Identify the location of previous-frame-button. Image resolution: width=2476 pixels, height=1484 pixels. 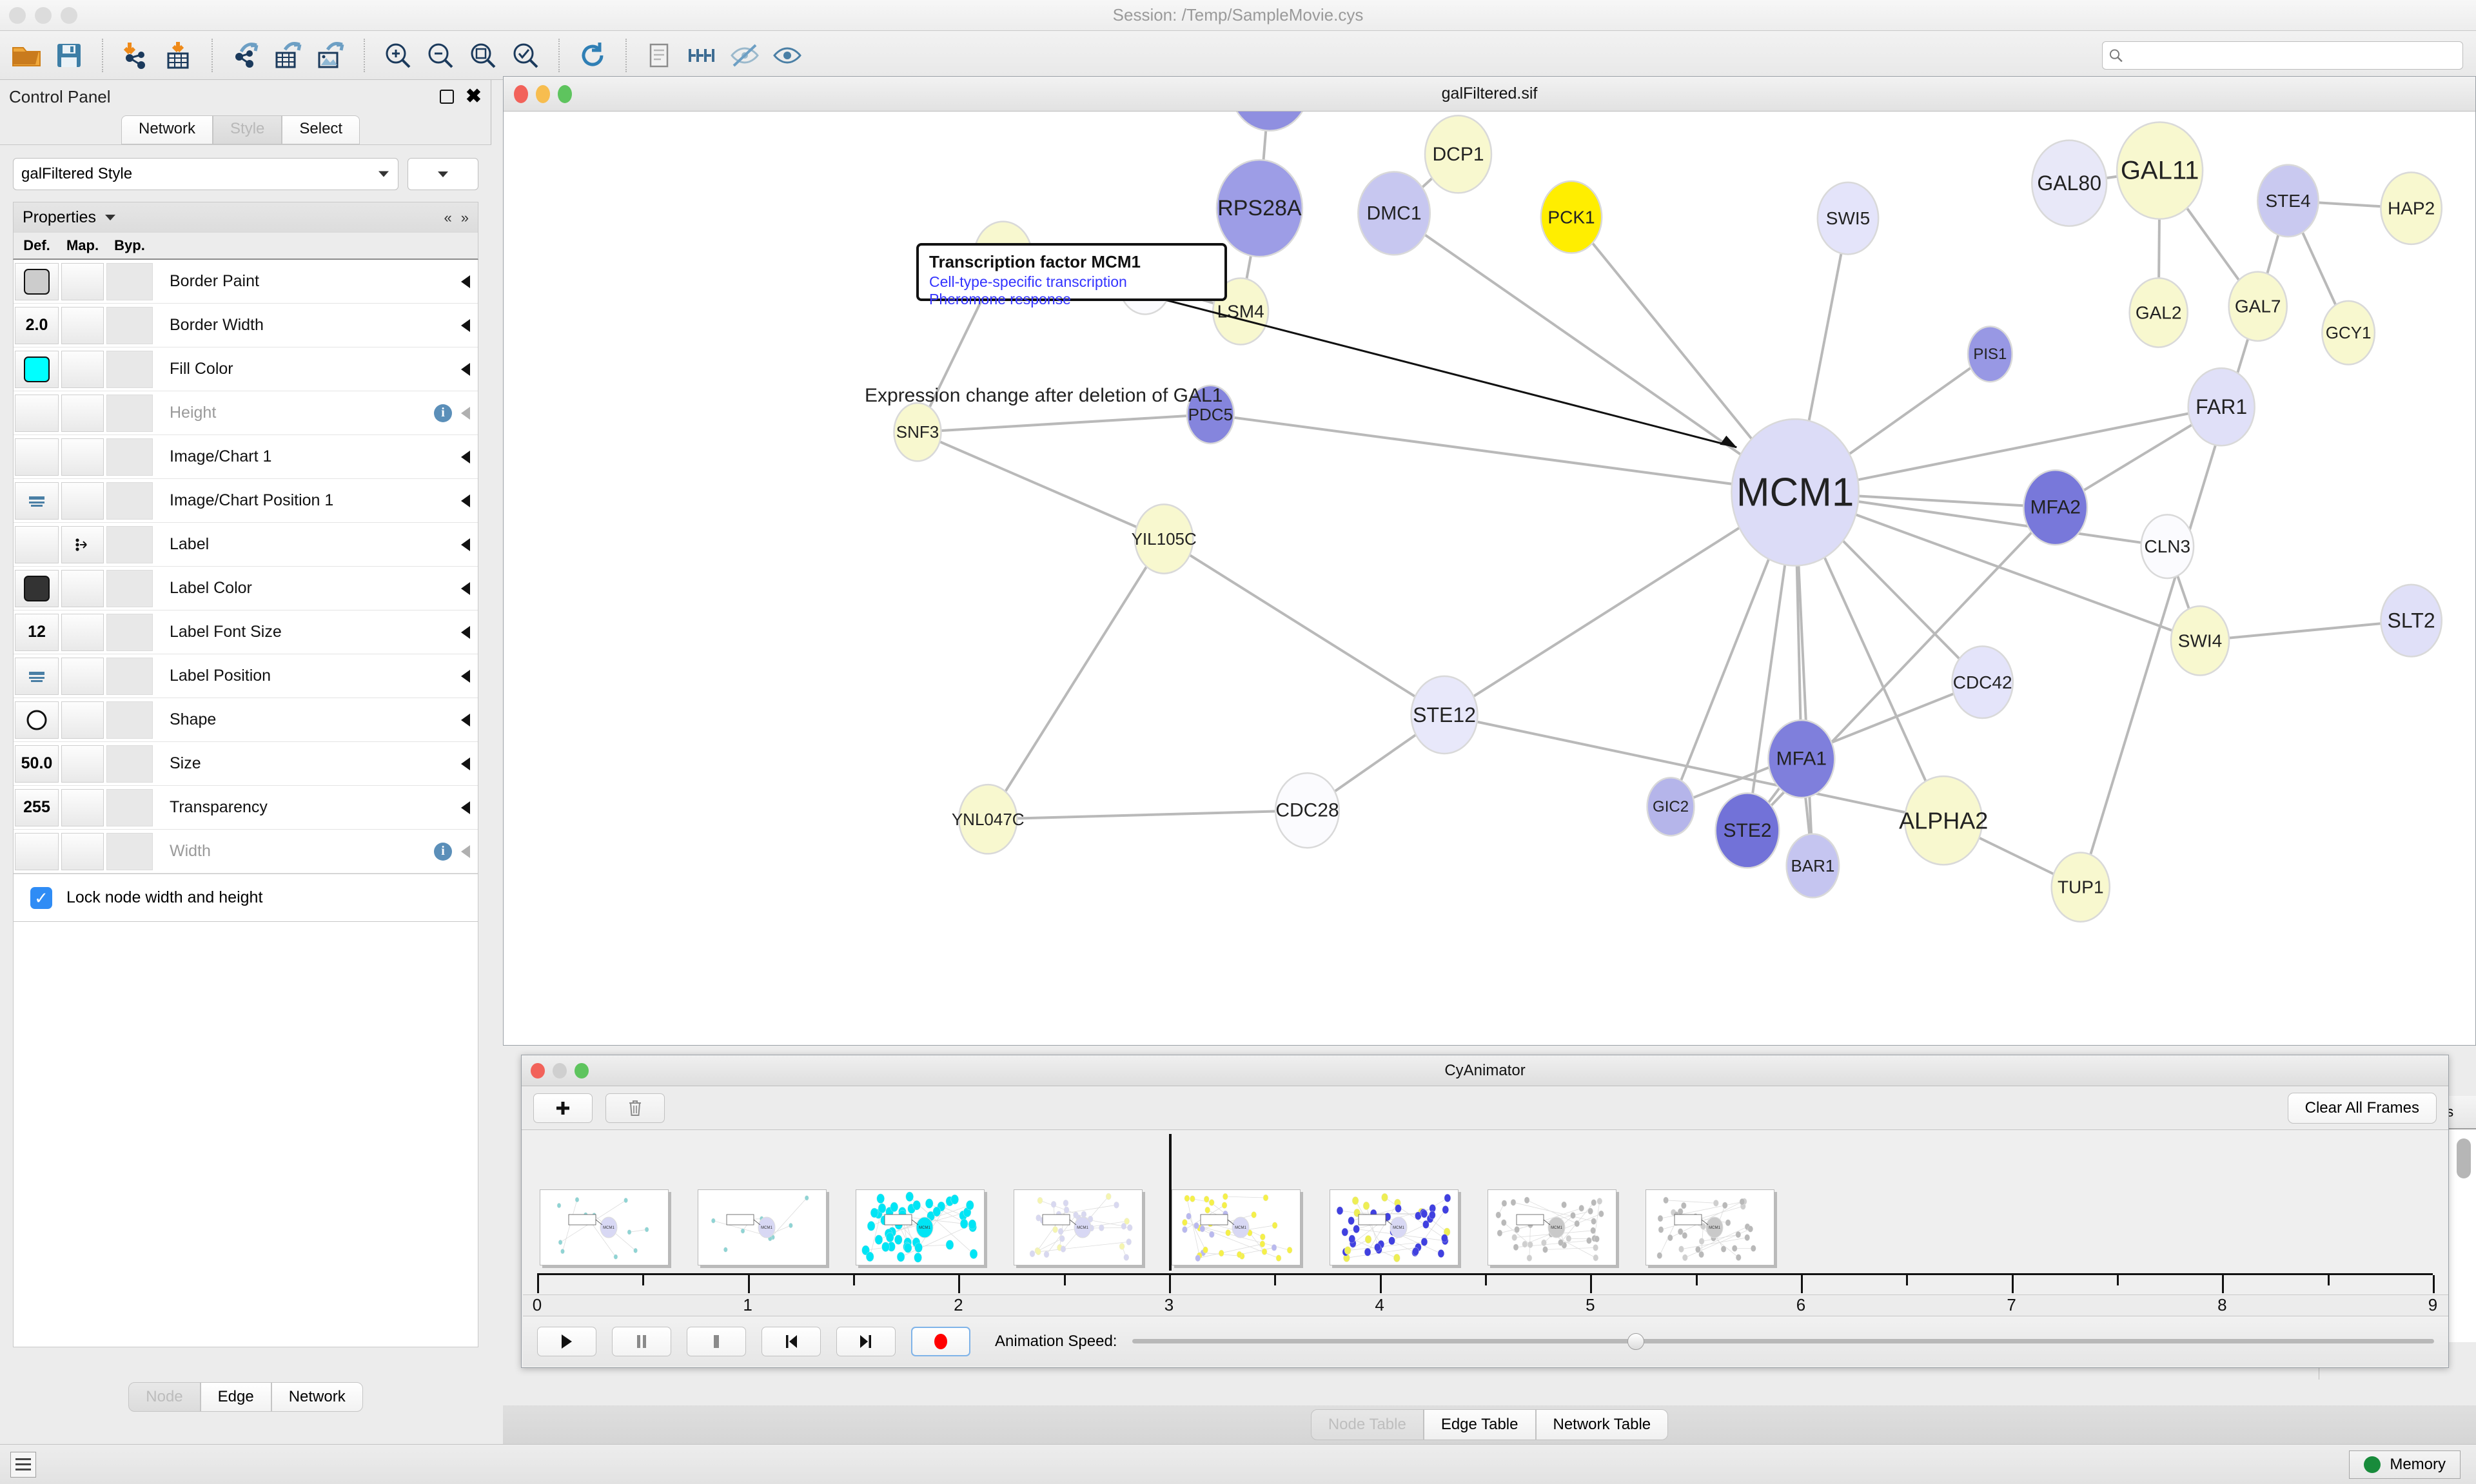
(791, 1341).